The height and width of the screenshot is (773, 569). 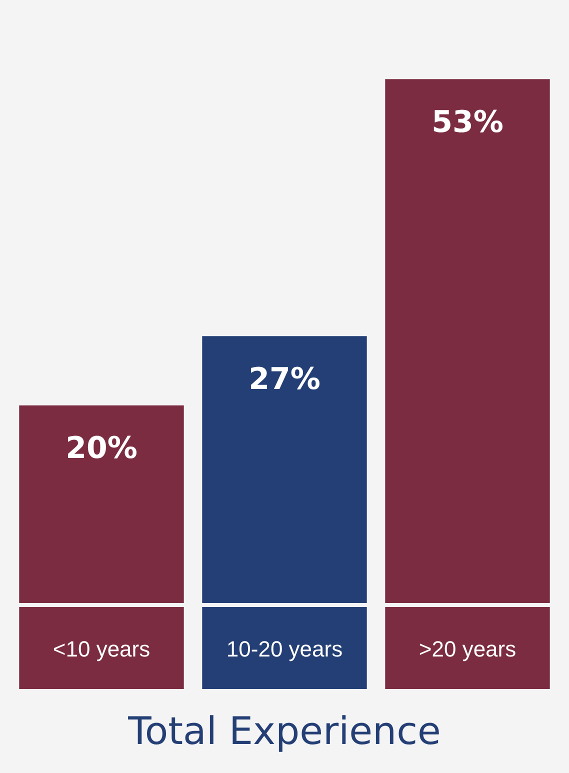 I want to click on x-tick-label: >20 years, so click(x=467, y=649).